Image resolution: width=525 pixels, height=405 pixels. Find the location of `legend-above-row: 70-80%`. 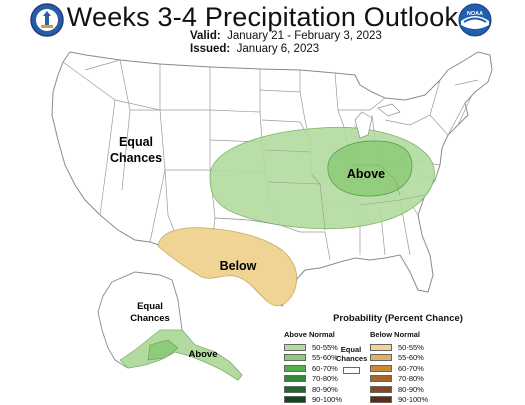

legend-above-row: 70-80% is located at coordinates (319, 379).